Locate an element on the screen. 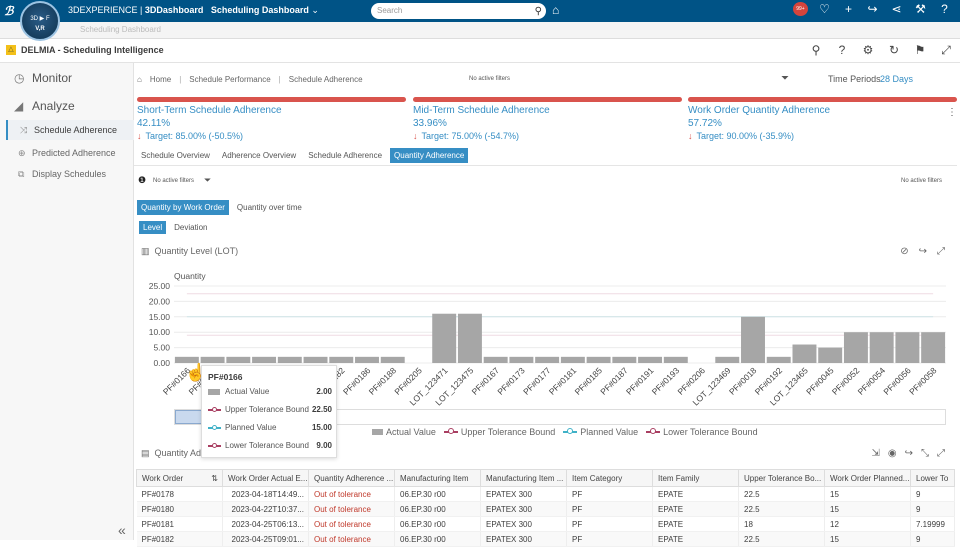 This screenshot has height=547, width=960. column-header: Item Category is located at coordinates (609, 478).